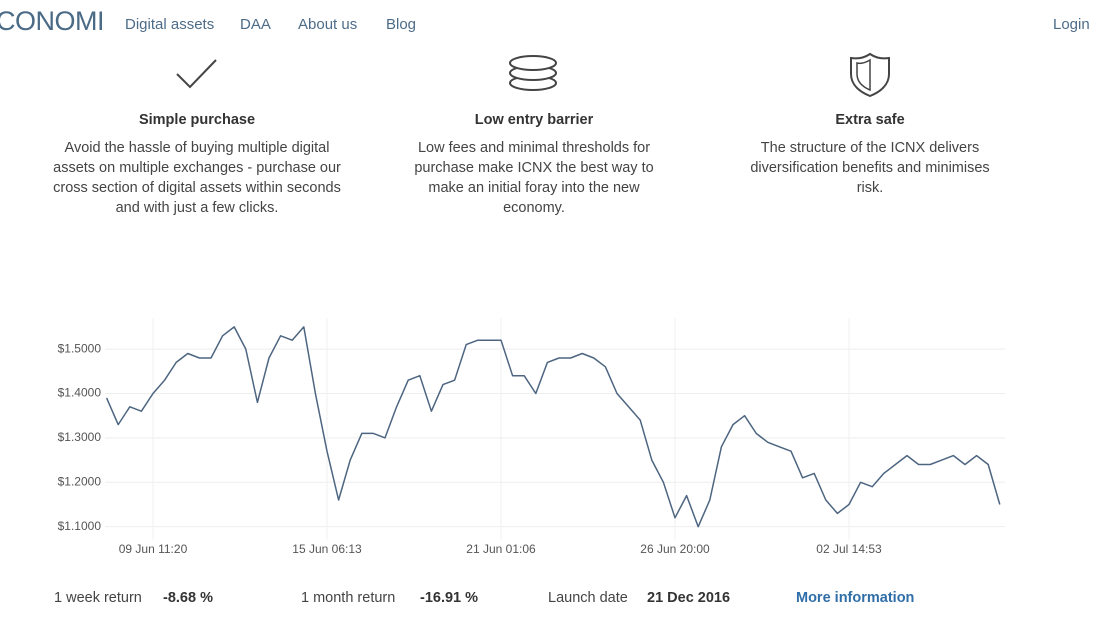  Describe the element at coordinates (689, 598) in the screenshot. I see `stat-value: 21 Dec 2016` at that location.